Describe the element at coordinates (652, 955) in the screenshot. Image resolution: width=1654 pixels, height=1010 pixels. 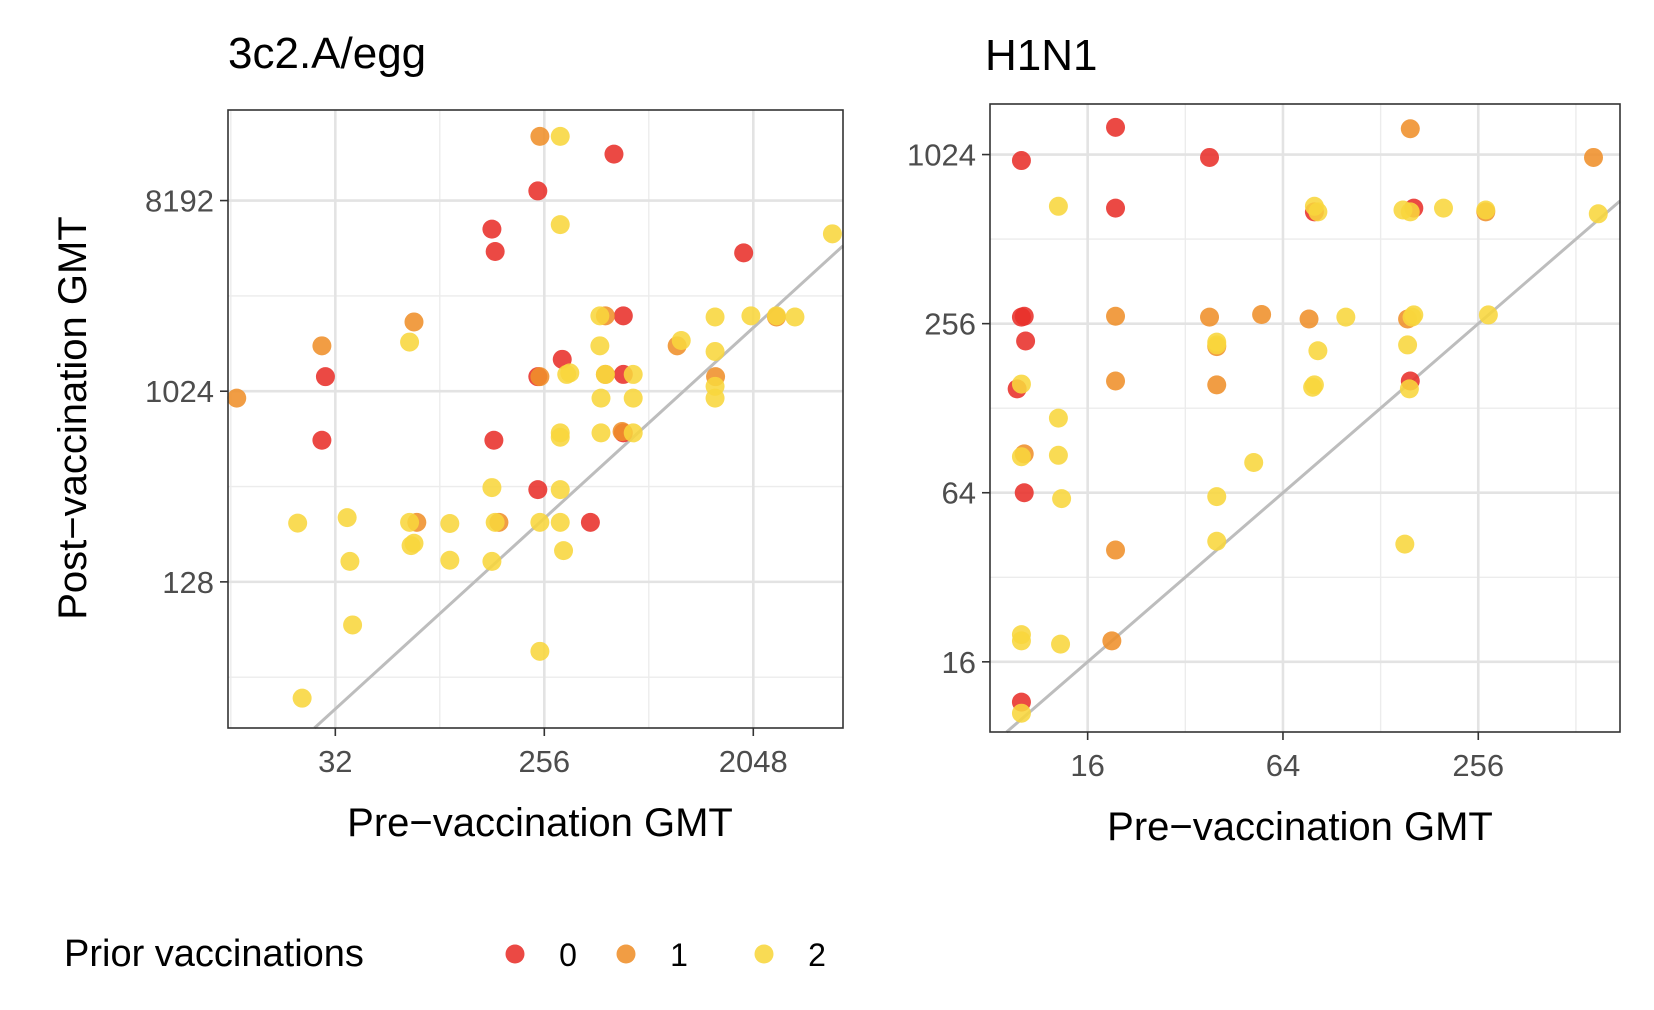
I see `legend-item: 1` at that location.